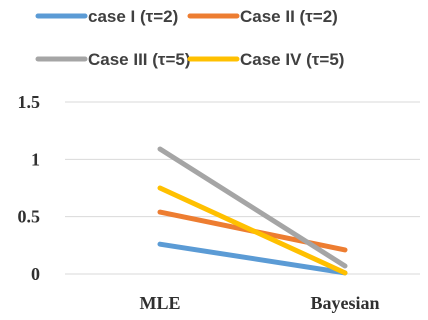 This screenshot has height=320, width=428. I want to click on legend-label: Case III (τ=5), so click(139, 59).